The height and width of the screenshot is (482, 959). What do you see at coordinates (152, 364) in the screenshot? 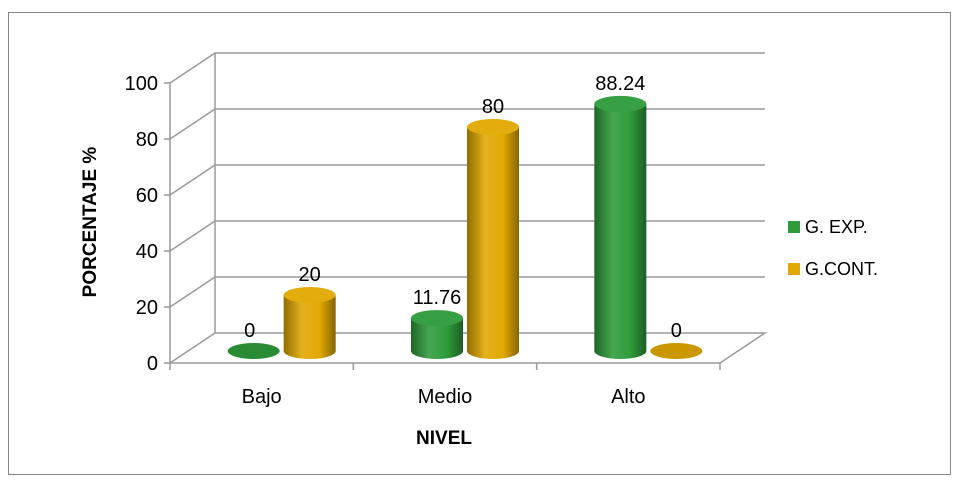
I see `y-tick-label: 0` at bounding box center [152, 364].